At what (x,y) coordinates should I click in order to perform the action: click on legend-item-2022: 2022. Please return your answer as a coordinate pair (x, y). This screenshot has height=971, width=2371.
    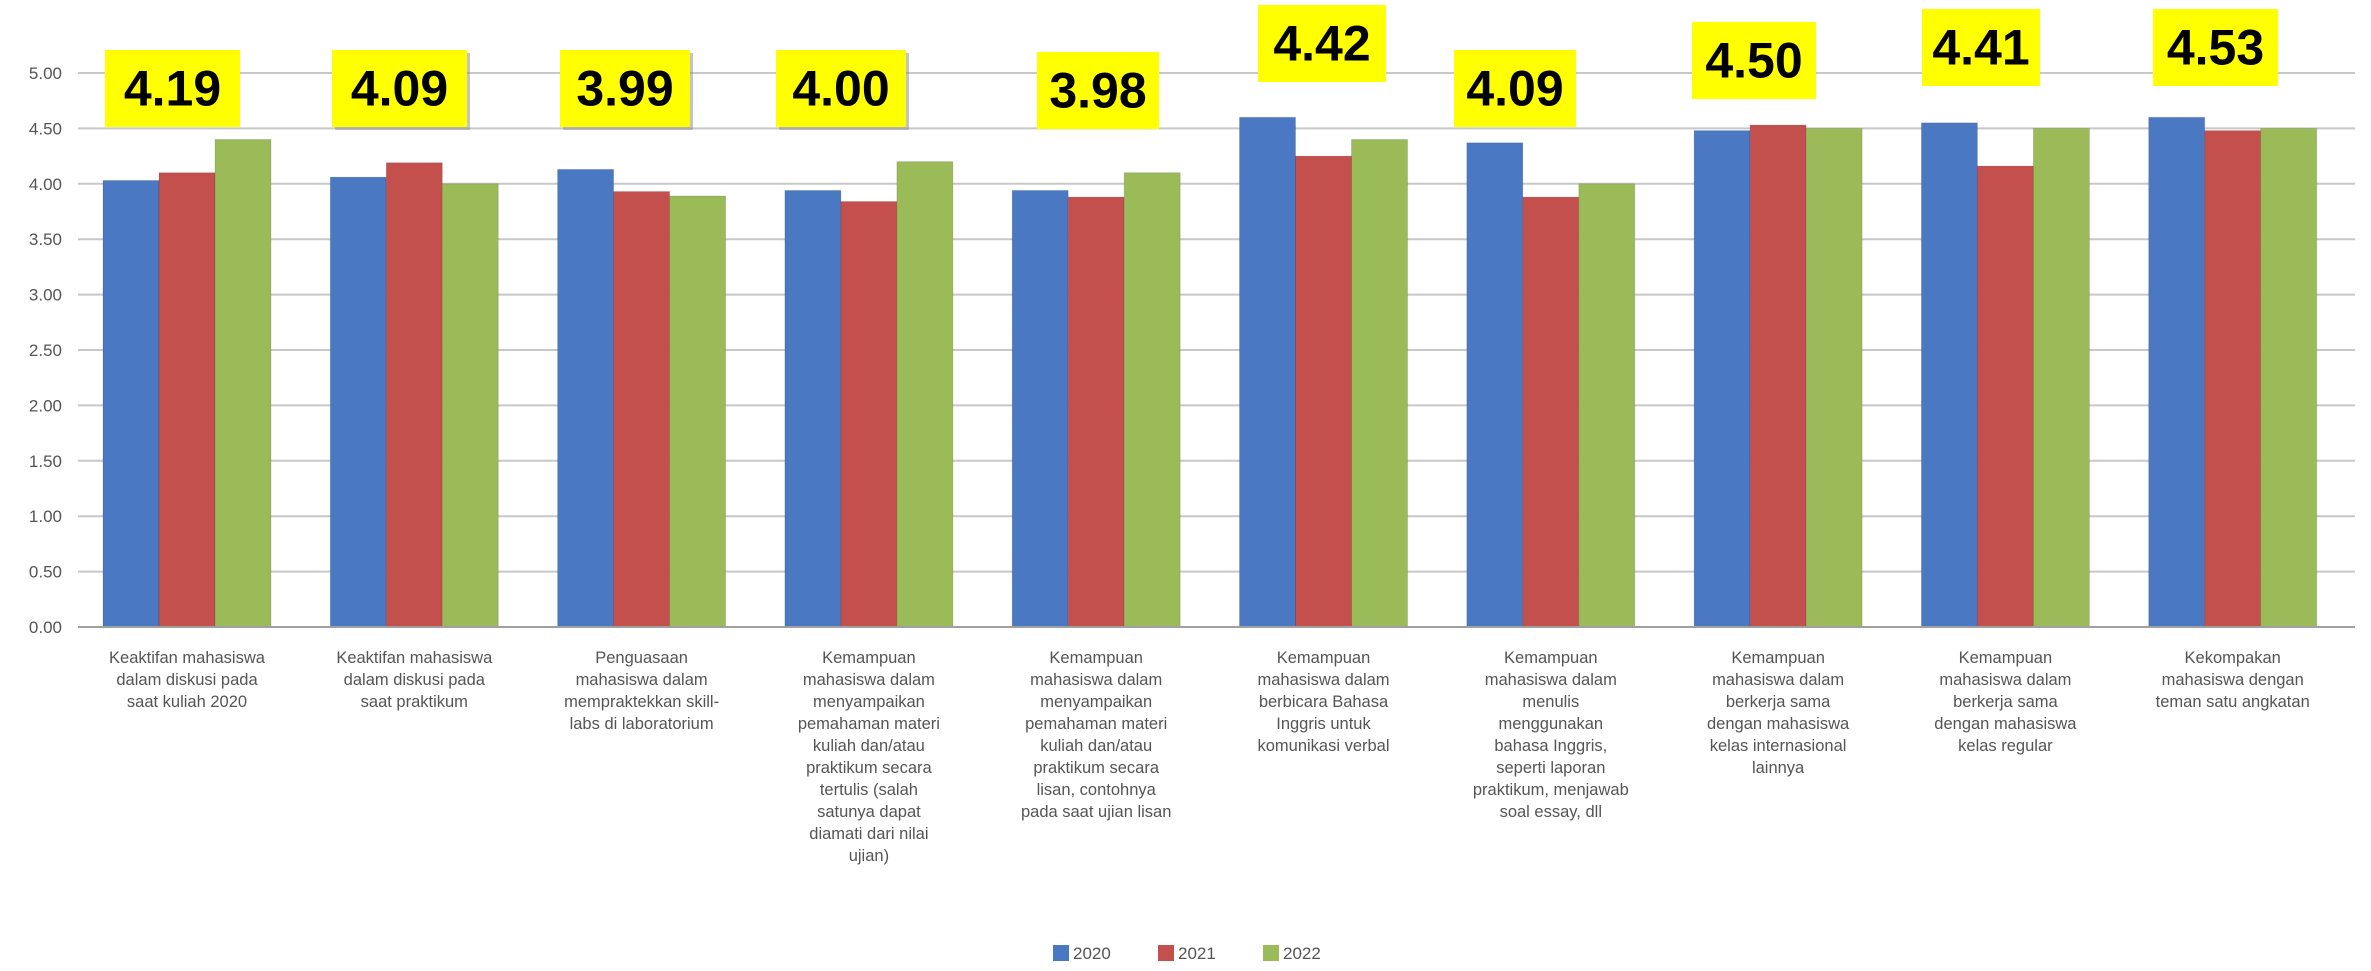
    Looking at the image, I should click on (1292, 953).